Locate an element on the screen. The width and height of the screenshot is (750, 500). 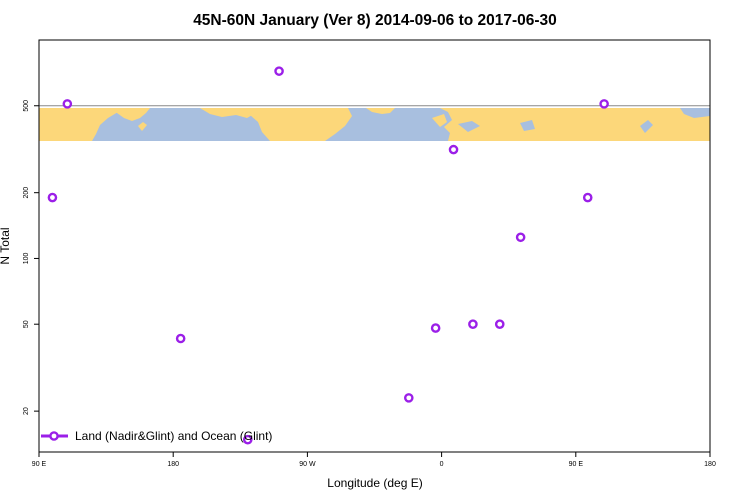
map-land-north-america is located at coordinates (296, 124).